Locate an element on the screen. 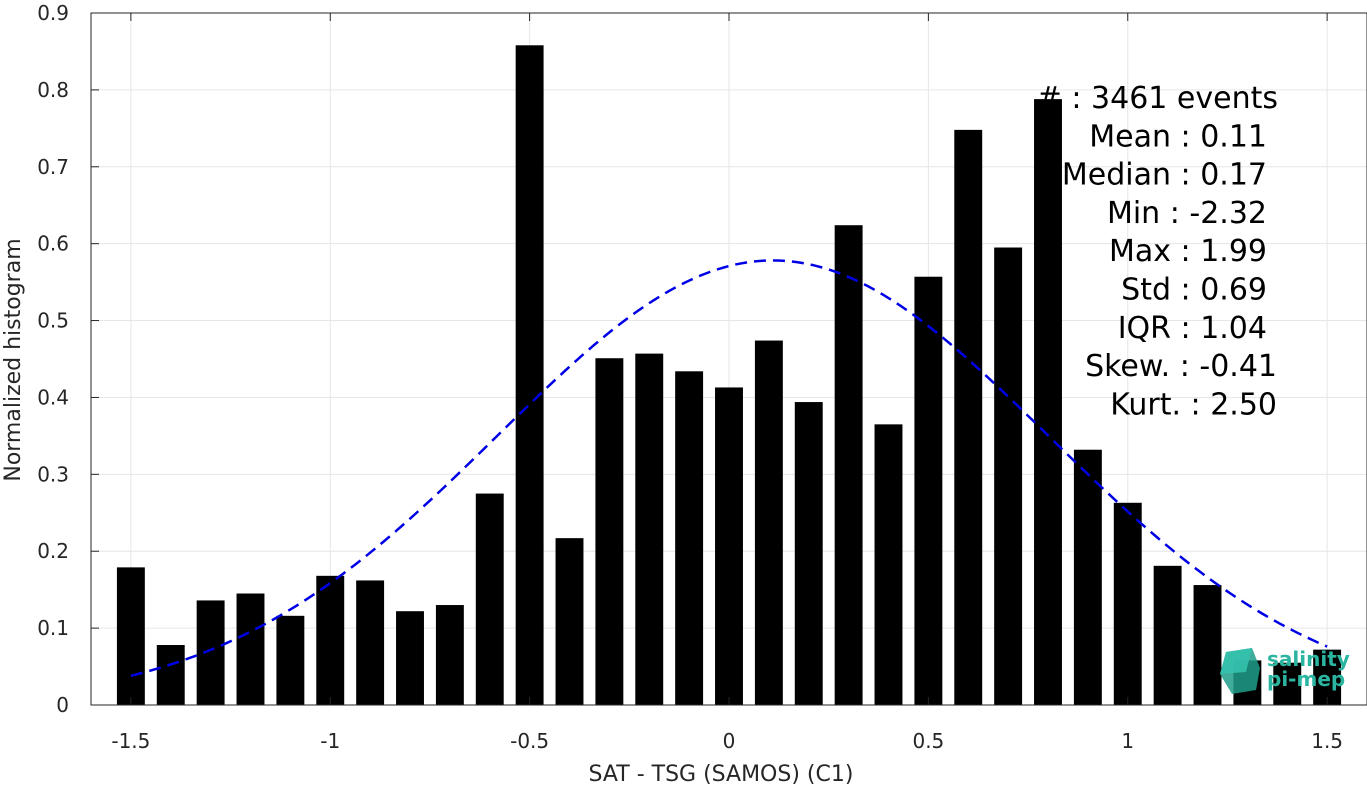 This screenshot has width=1367, height=785. logo-line2: pi-mep is located at coordinates (1306, 679).